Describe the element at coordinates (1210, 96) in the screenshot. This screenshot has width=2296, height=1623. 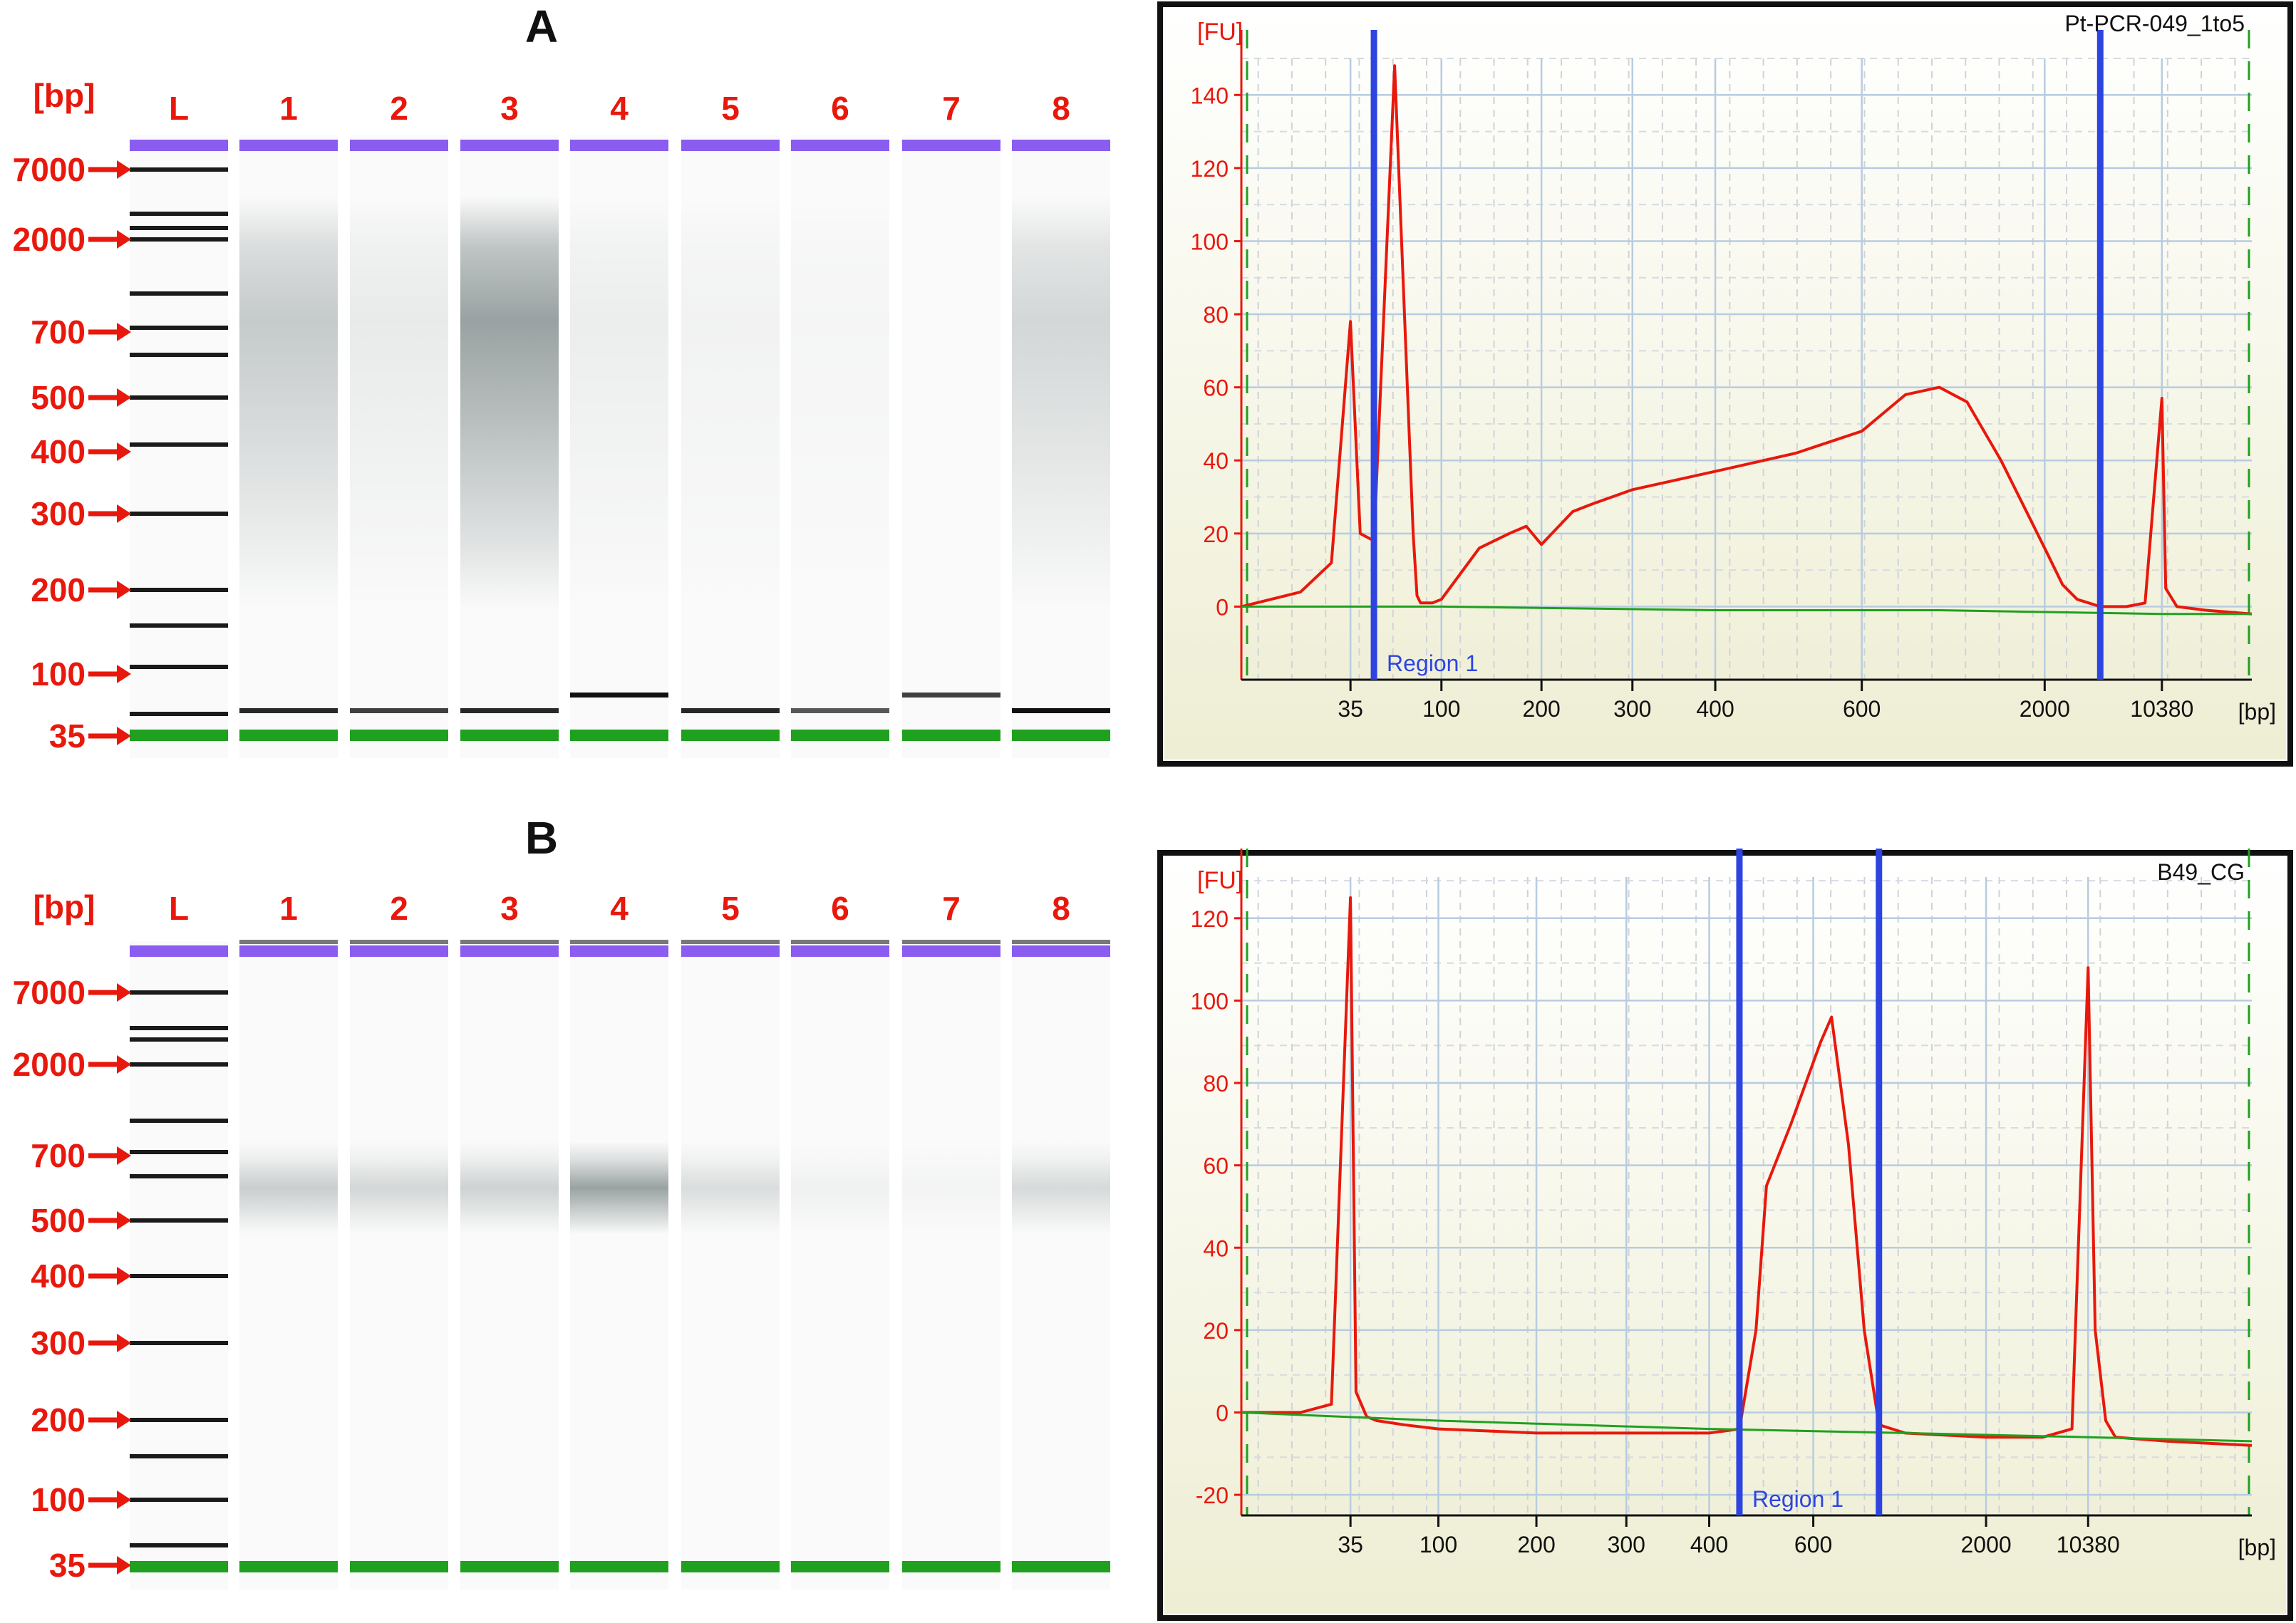
I see `y-tick-label: 140` at that location.